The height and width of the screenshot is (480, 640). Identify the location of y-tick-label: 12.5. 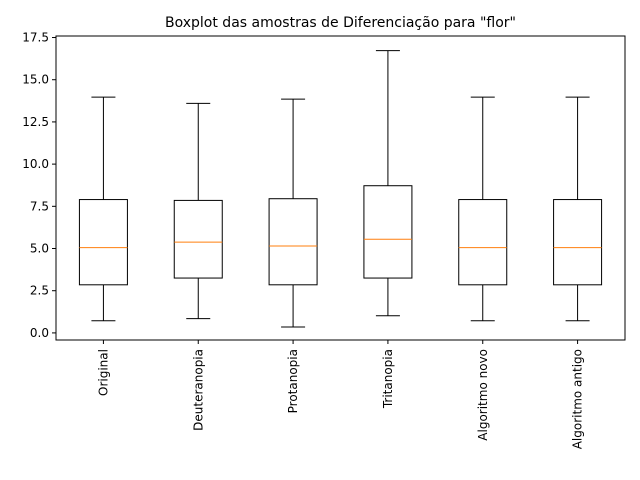
(35, 122).